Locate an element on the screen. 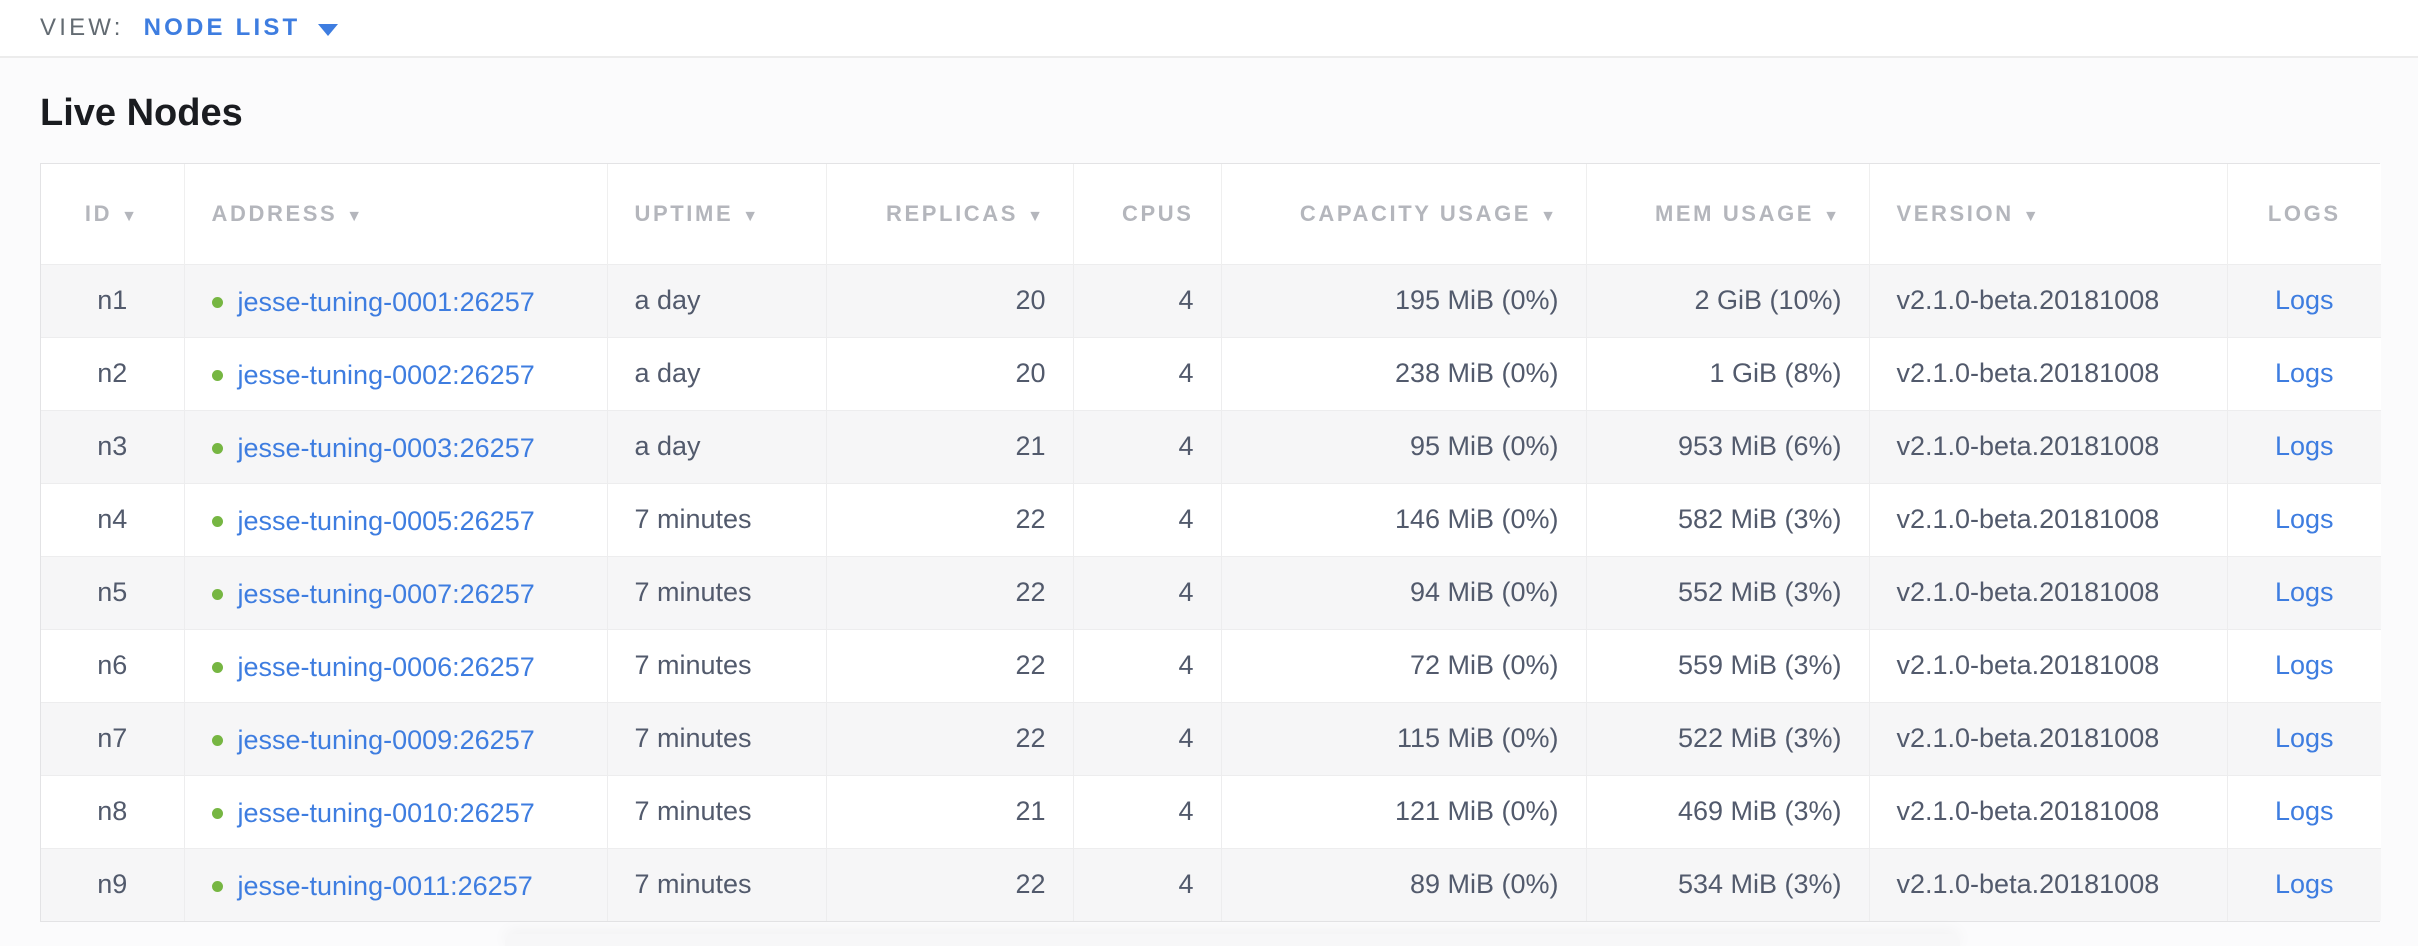 The width and height of the screenshot is (2418, 946). node-address-link: jesse-tuning-0010:26257 is located at coordinates (386, 812).